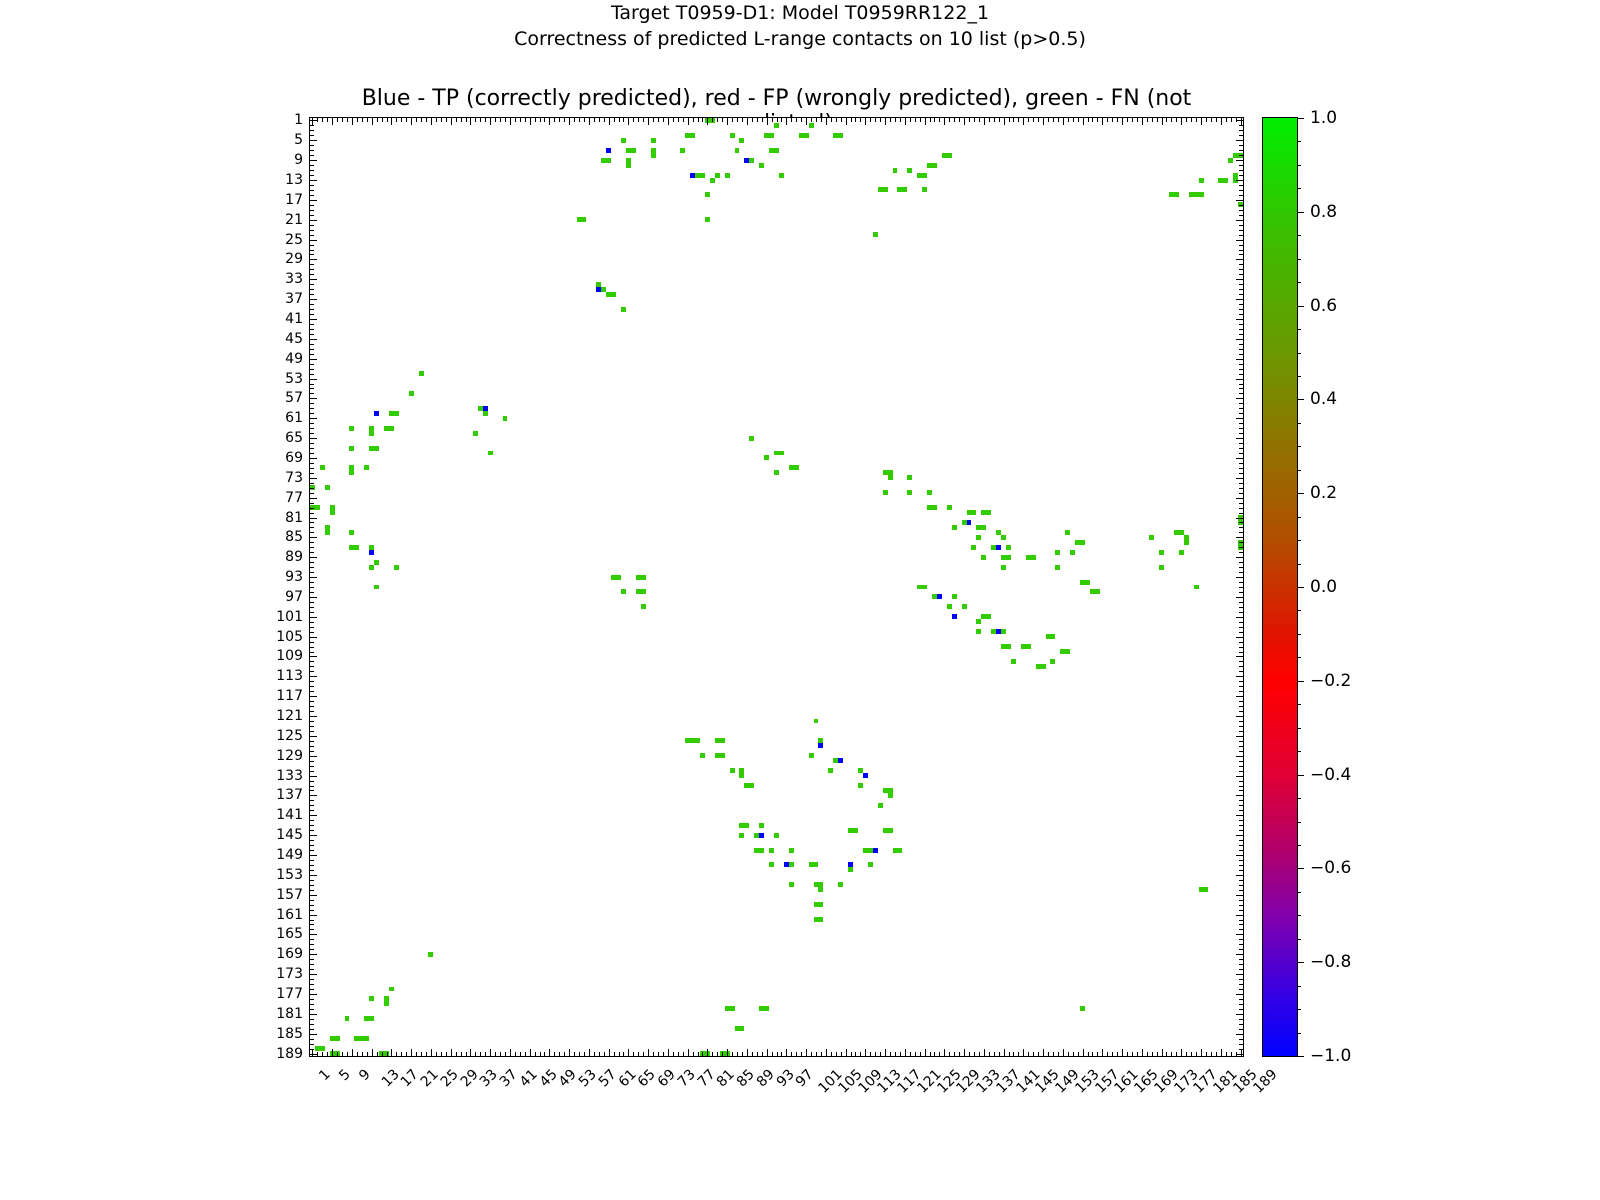  Describe the element at coordinates (289, 1053) in the screenshot. I see `y-axis-label: 189` at that location.